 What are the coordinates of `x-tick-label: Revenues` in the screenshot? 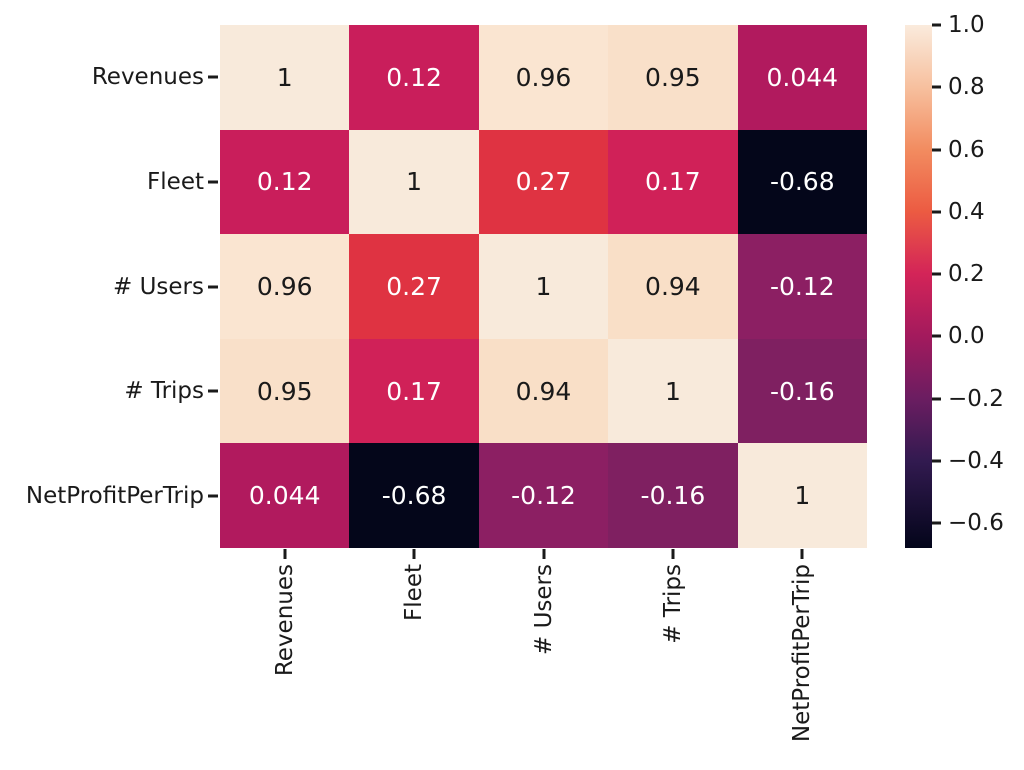 It's located at (284, 620).